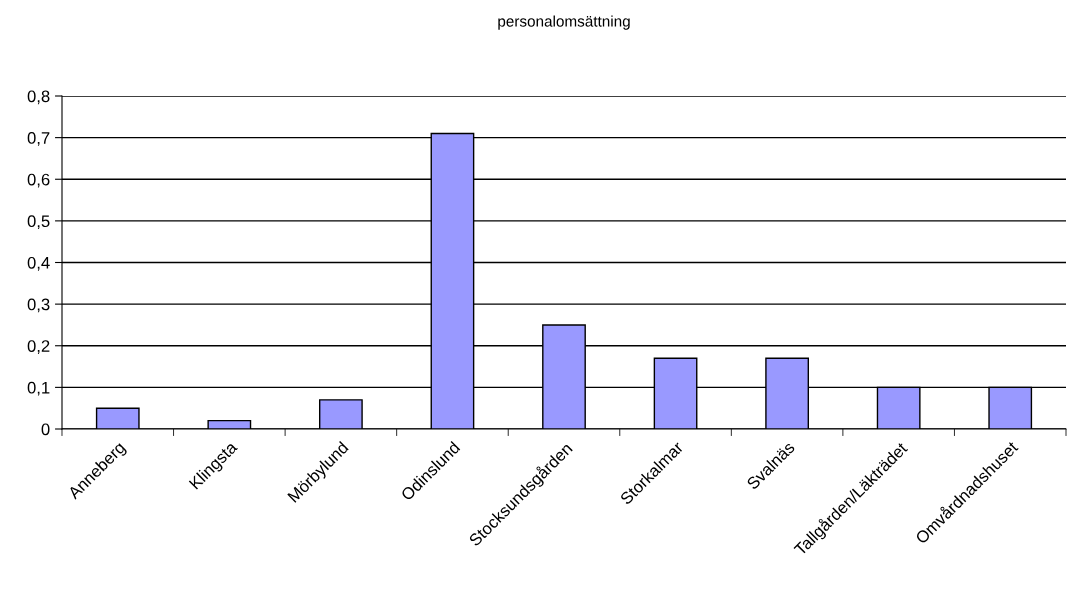 This screenshot has height=593, width=1070. What do you see at coordinates (38, 347) in the screenshot?
I see `y-tick-label: 0,2` at bounding box center [38, 347].